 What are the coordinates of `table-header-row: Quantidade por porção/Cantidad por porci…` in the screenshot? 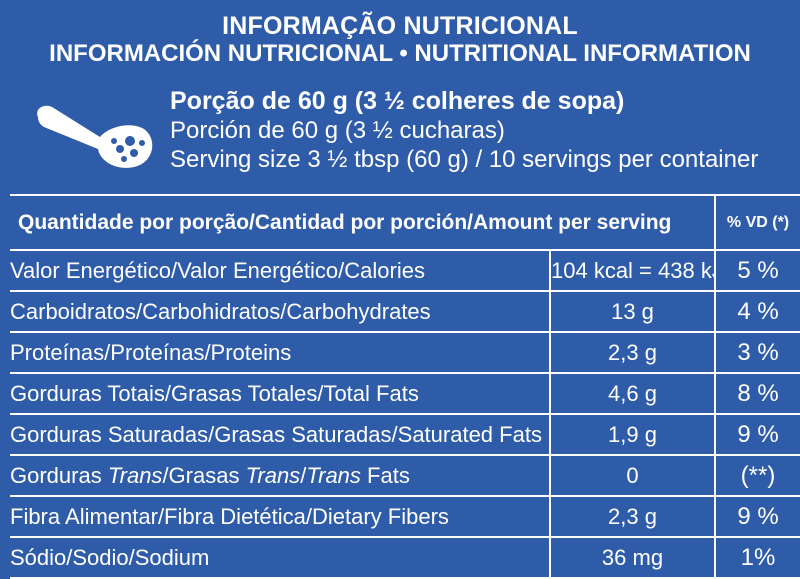 It's located at (405, 222).